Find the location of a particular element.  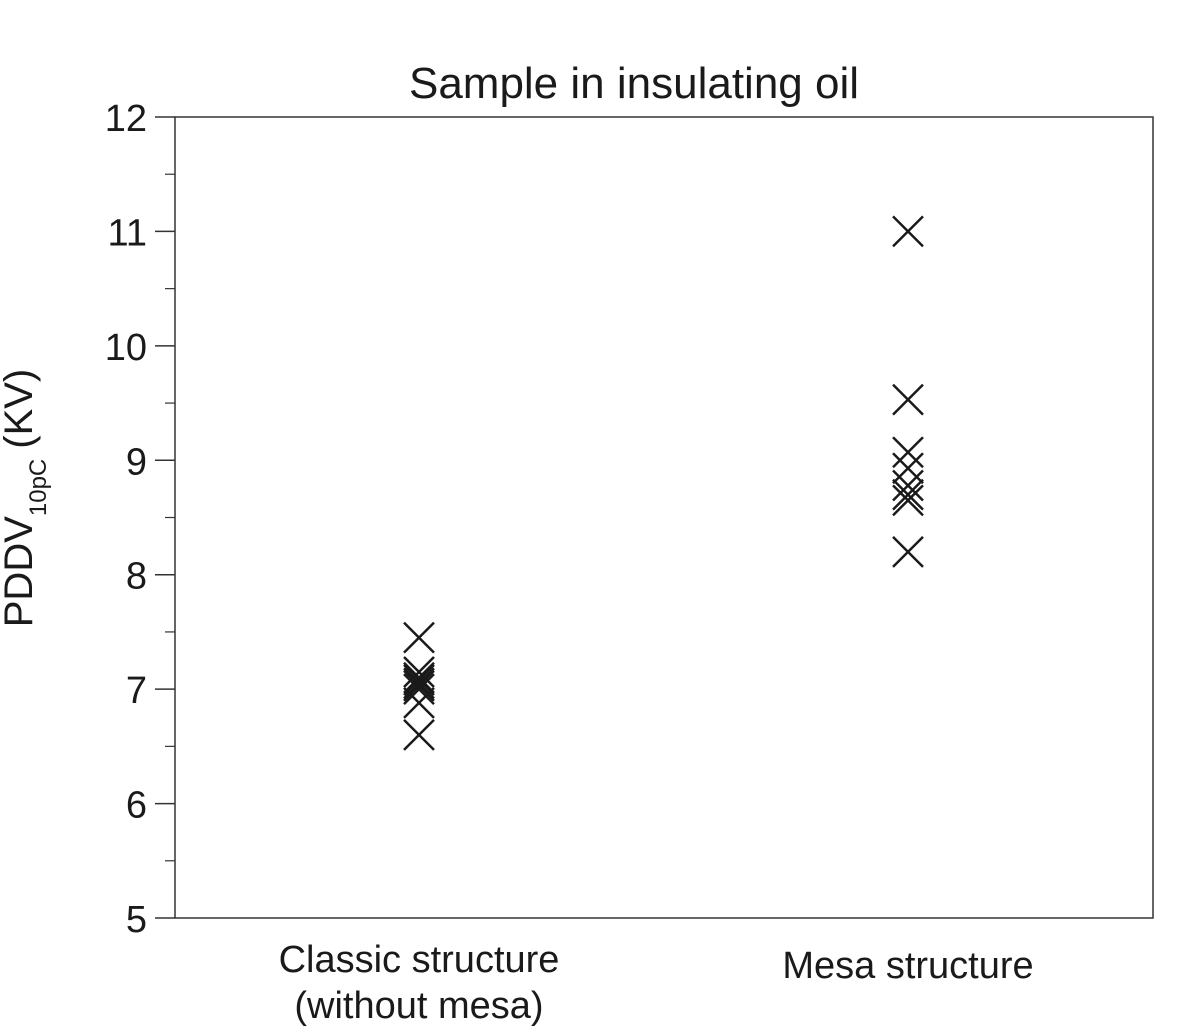

y-tick-label: 7 is located at coordinates (136, 691).